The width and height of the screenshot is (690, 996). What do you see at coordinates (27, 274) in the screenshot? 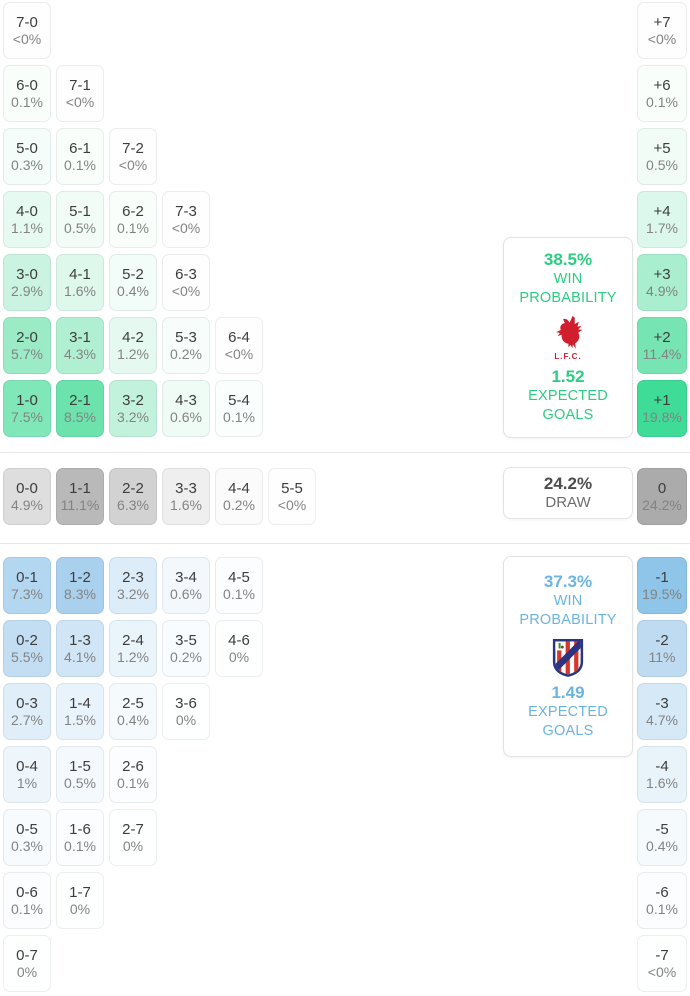
I see `score-value: 3-0` at bounding box center [27, 274].